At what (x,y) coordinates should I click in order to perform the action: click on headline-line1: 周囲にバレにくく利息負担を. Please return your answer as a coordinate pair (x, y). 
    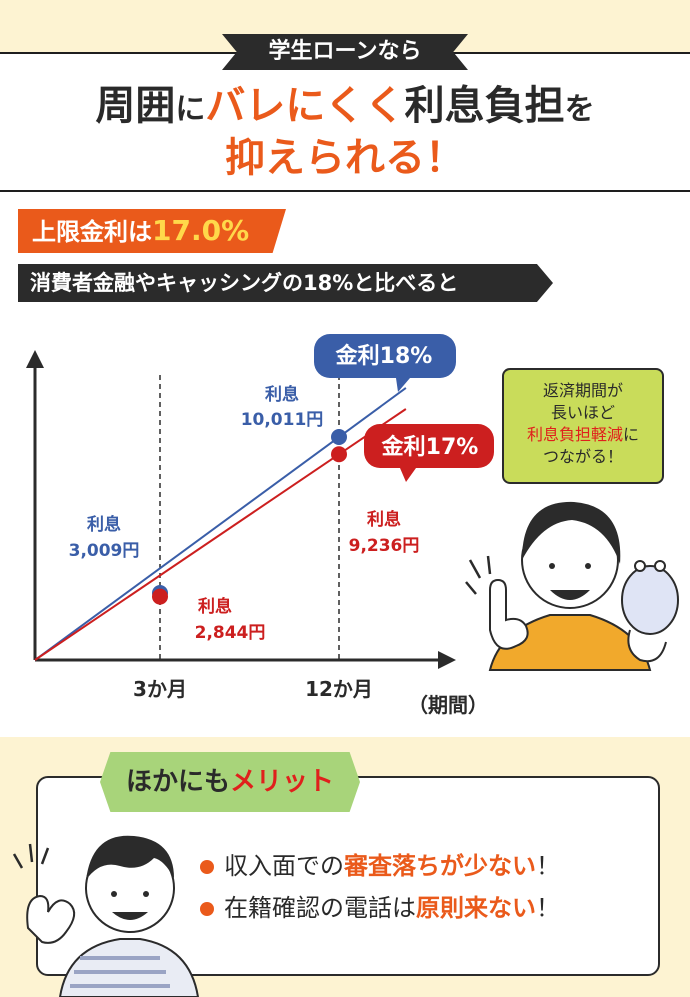
    Looking at the image, I should click on (345, 108).